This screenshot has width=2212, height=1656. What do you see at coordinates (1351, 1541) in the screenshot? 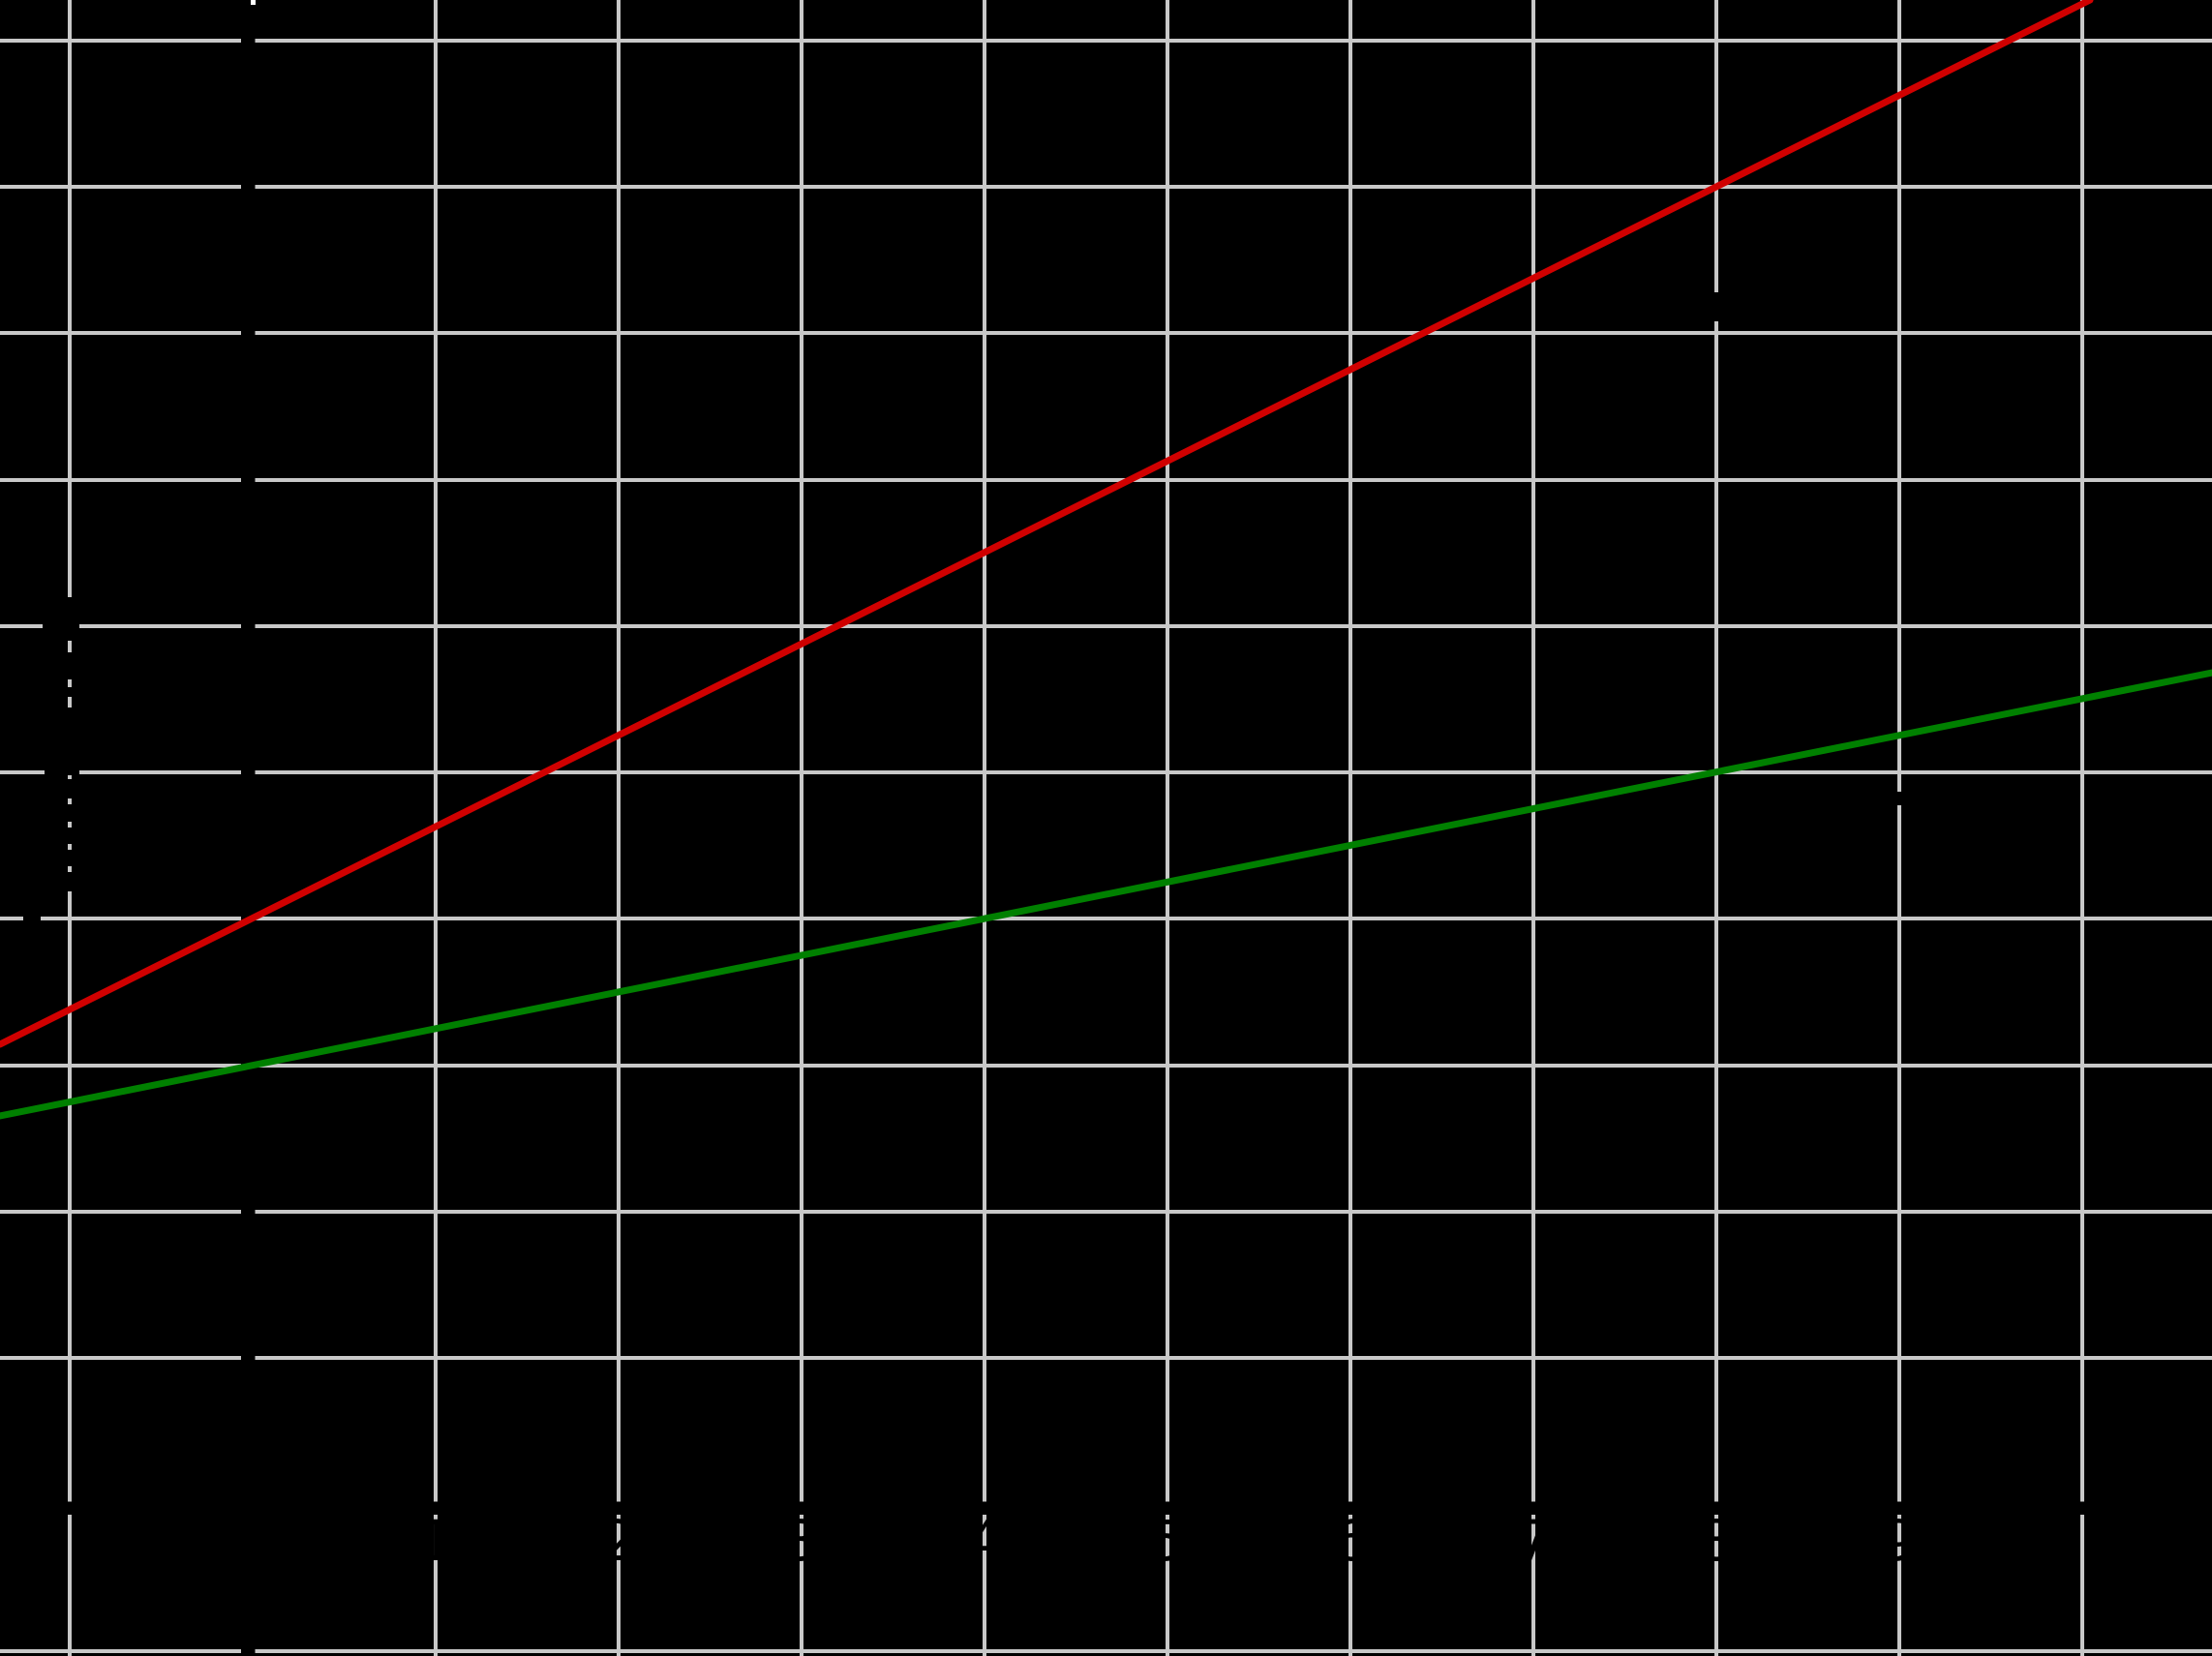
I see `x-tick-label: 6` at bounding box center [1351, 1541].